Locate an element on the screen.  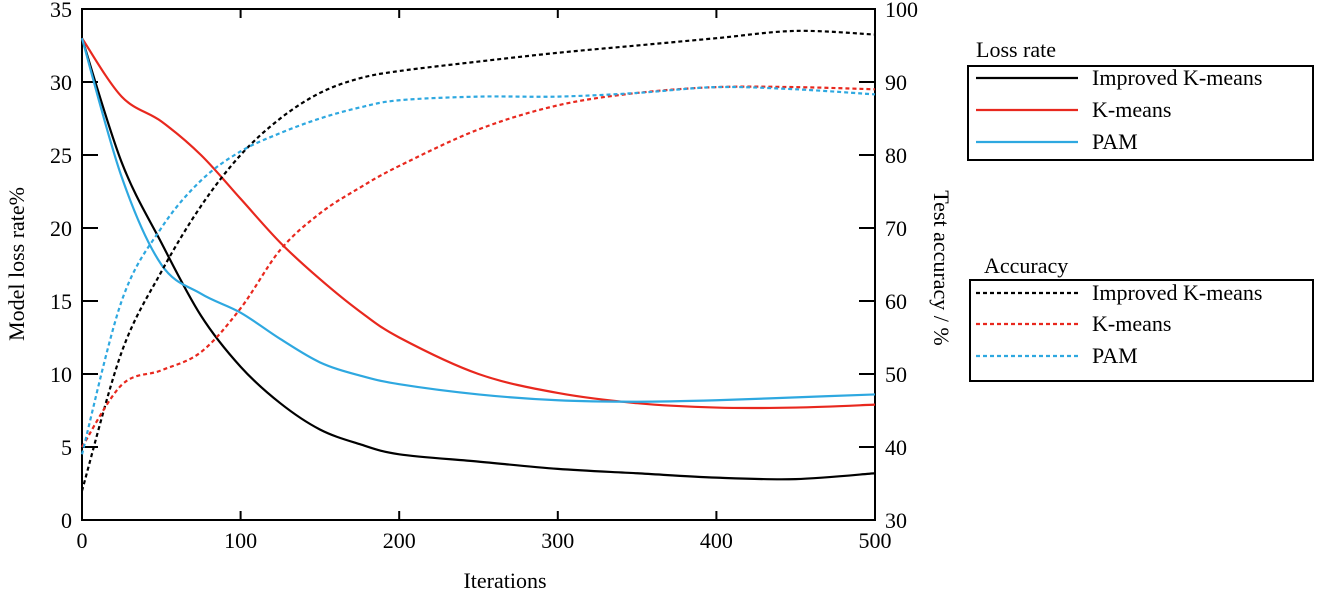
y-left-tick-label: 0 is located at coordinates (66, 520).